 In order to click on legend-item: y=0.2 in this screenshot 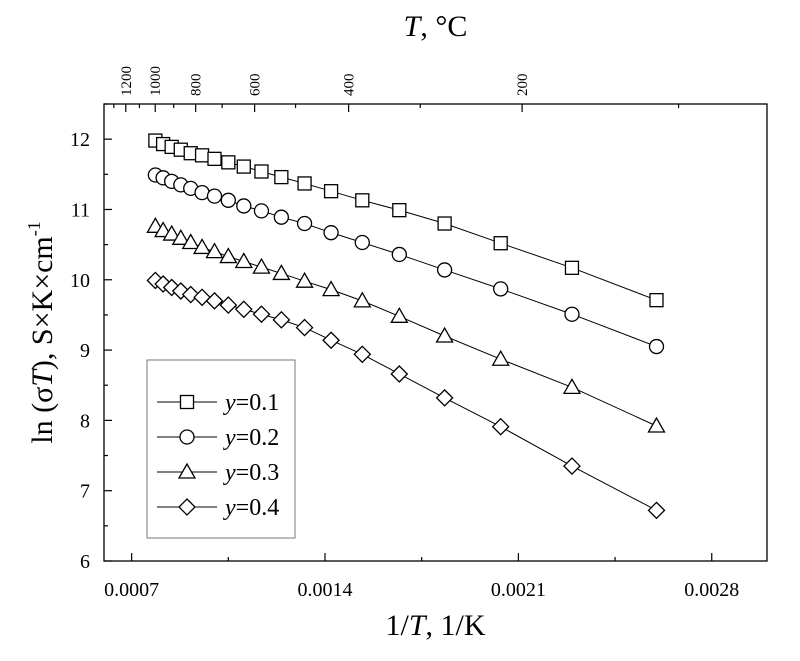, I will do `click(218, 438)`.